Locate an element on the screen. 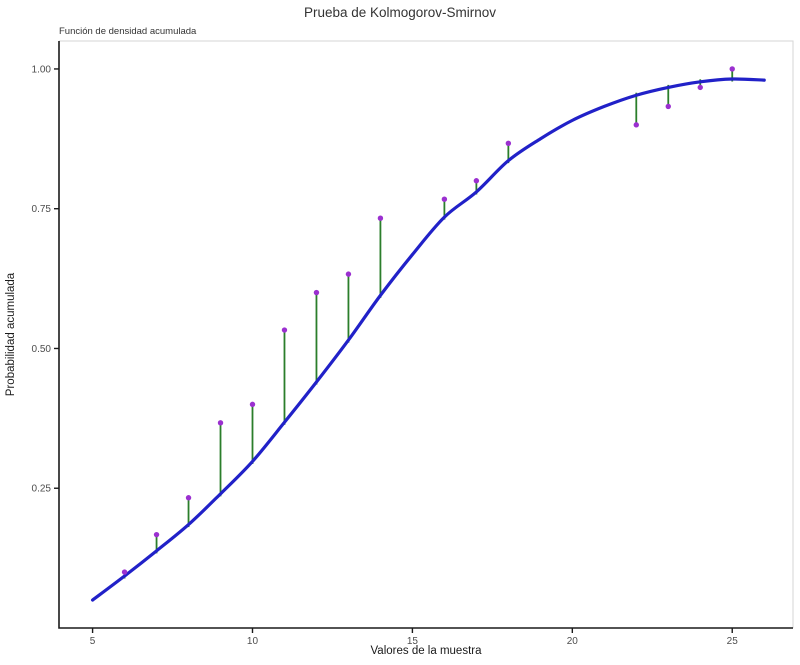 The height and width of the screenshot is (665, 800). x-tick-label: 15 is located at coordinates (413, 641).